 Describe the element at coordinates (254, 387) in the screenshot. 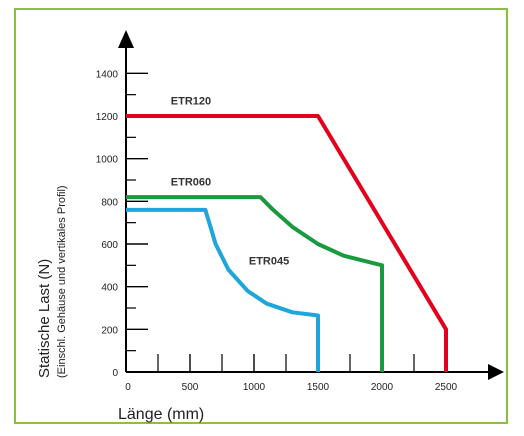

I see `x-tick-label: 1000` at that location.